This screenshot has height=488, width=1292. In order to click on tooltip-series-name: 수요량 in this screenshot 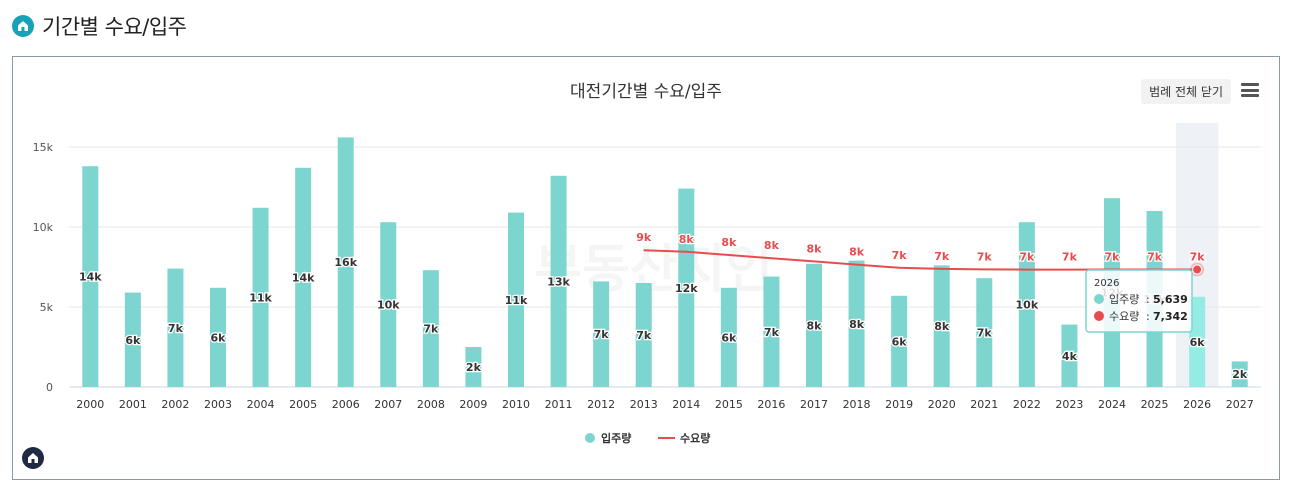, I will do `click(1124, 316)`.